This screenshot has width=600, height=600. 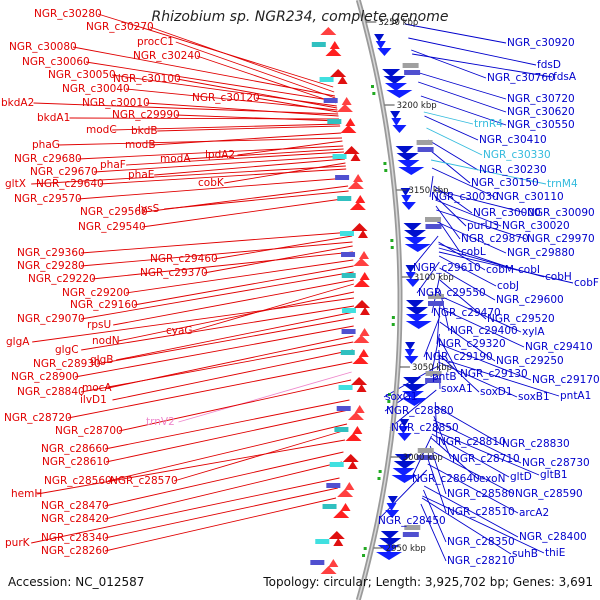 I want to click on gene-label-right: NGR_c29600, so click(x=530, y=300).